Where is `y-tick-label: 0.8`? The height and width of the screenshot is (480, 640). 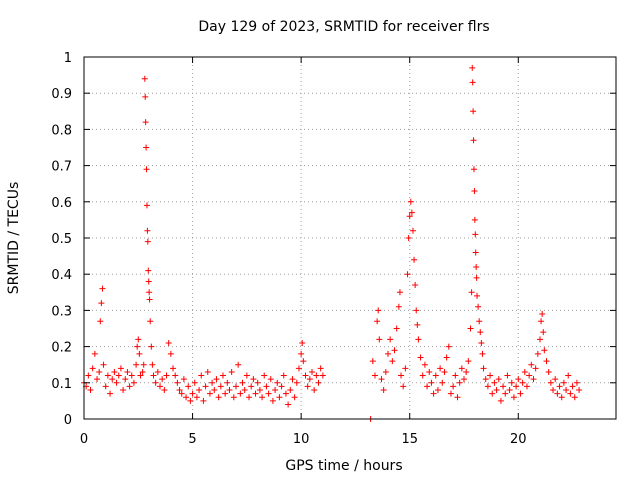
y-tick-label: 0.8 is located at coordinates (61, 130).